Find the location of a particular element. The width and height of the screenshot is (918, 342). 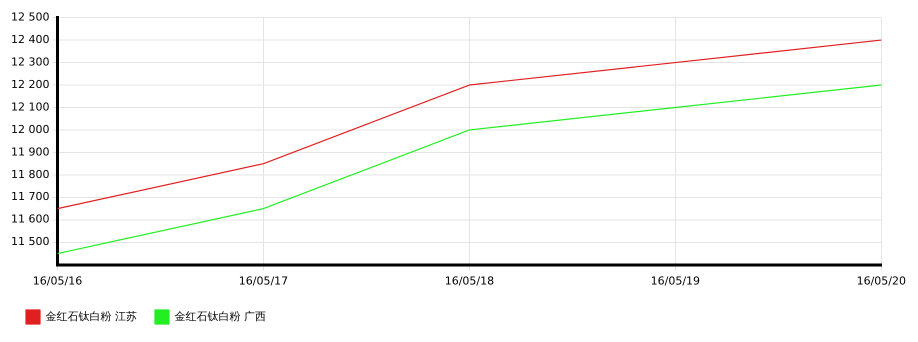

x-tick-label: 16/05/18 is located at coordinates (469, 281).